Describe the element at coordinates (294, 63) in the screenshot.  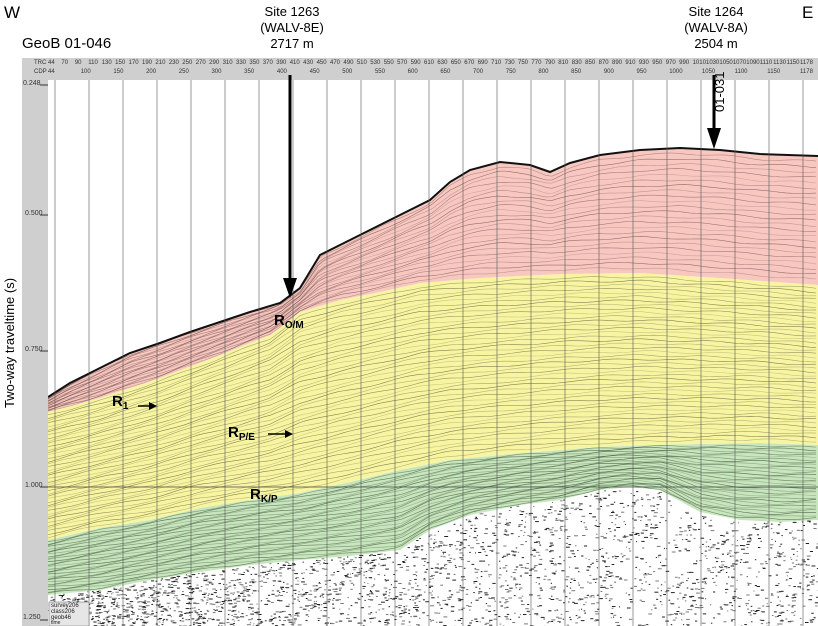
I see `trc-value: 410` at that location.